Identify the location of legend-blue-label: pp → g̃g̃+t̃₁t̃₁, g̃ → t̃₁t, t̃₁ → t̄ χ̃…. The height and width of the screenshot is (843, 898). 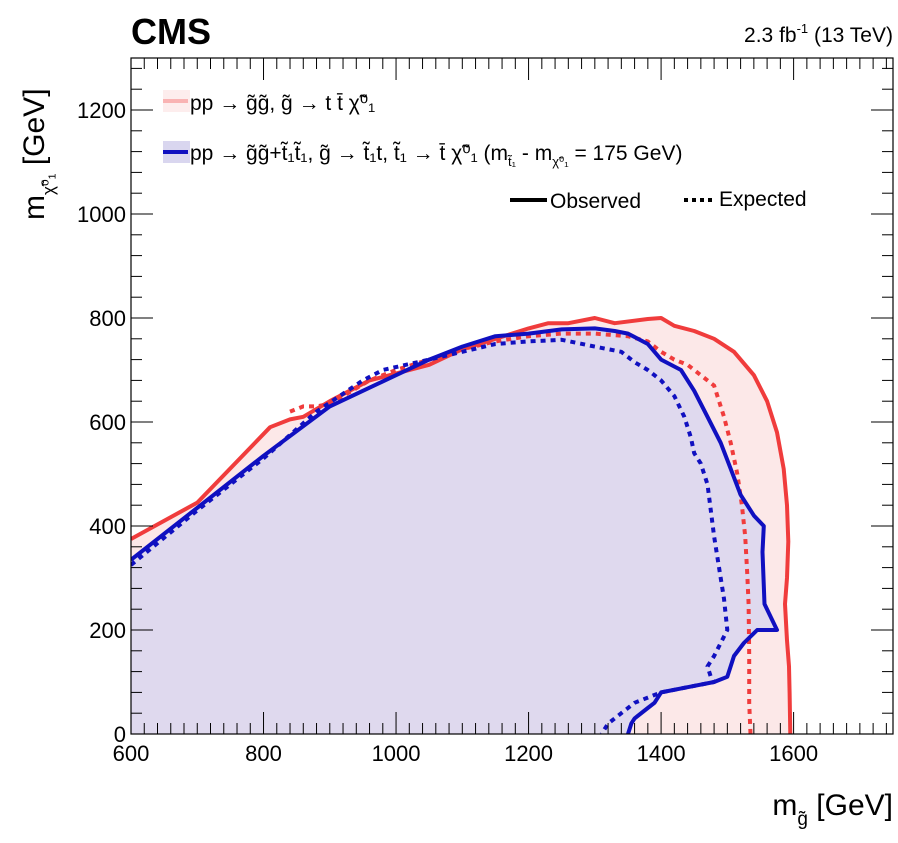
(436, 155).